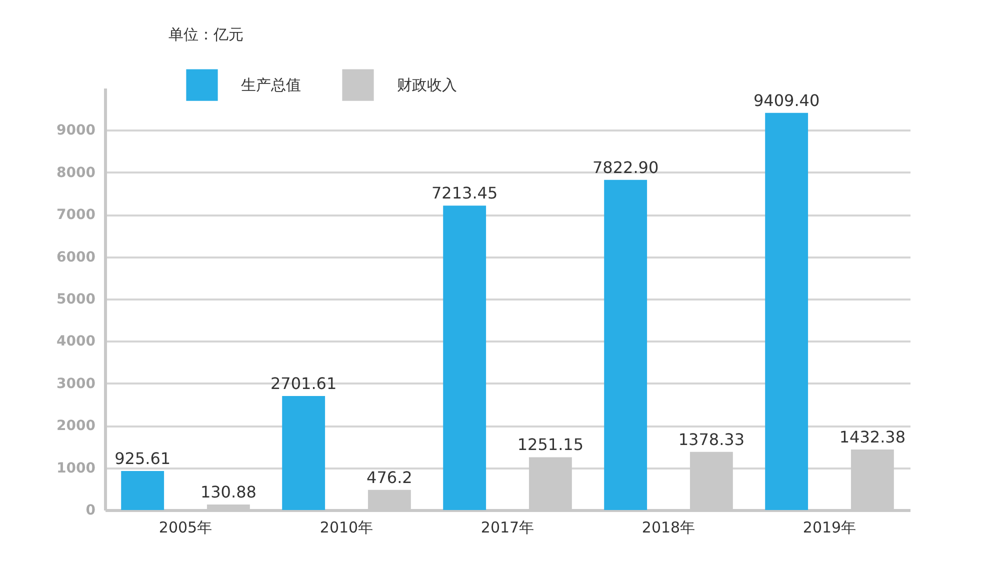 The height and width of the screenshot is (573, 982). Describe the element at coordinates (669, 527) in the screenshot. I see `x-tick-label: 2018年` at that location.